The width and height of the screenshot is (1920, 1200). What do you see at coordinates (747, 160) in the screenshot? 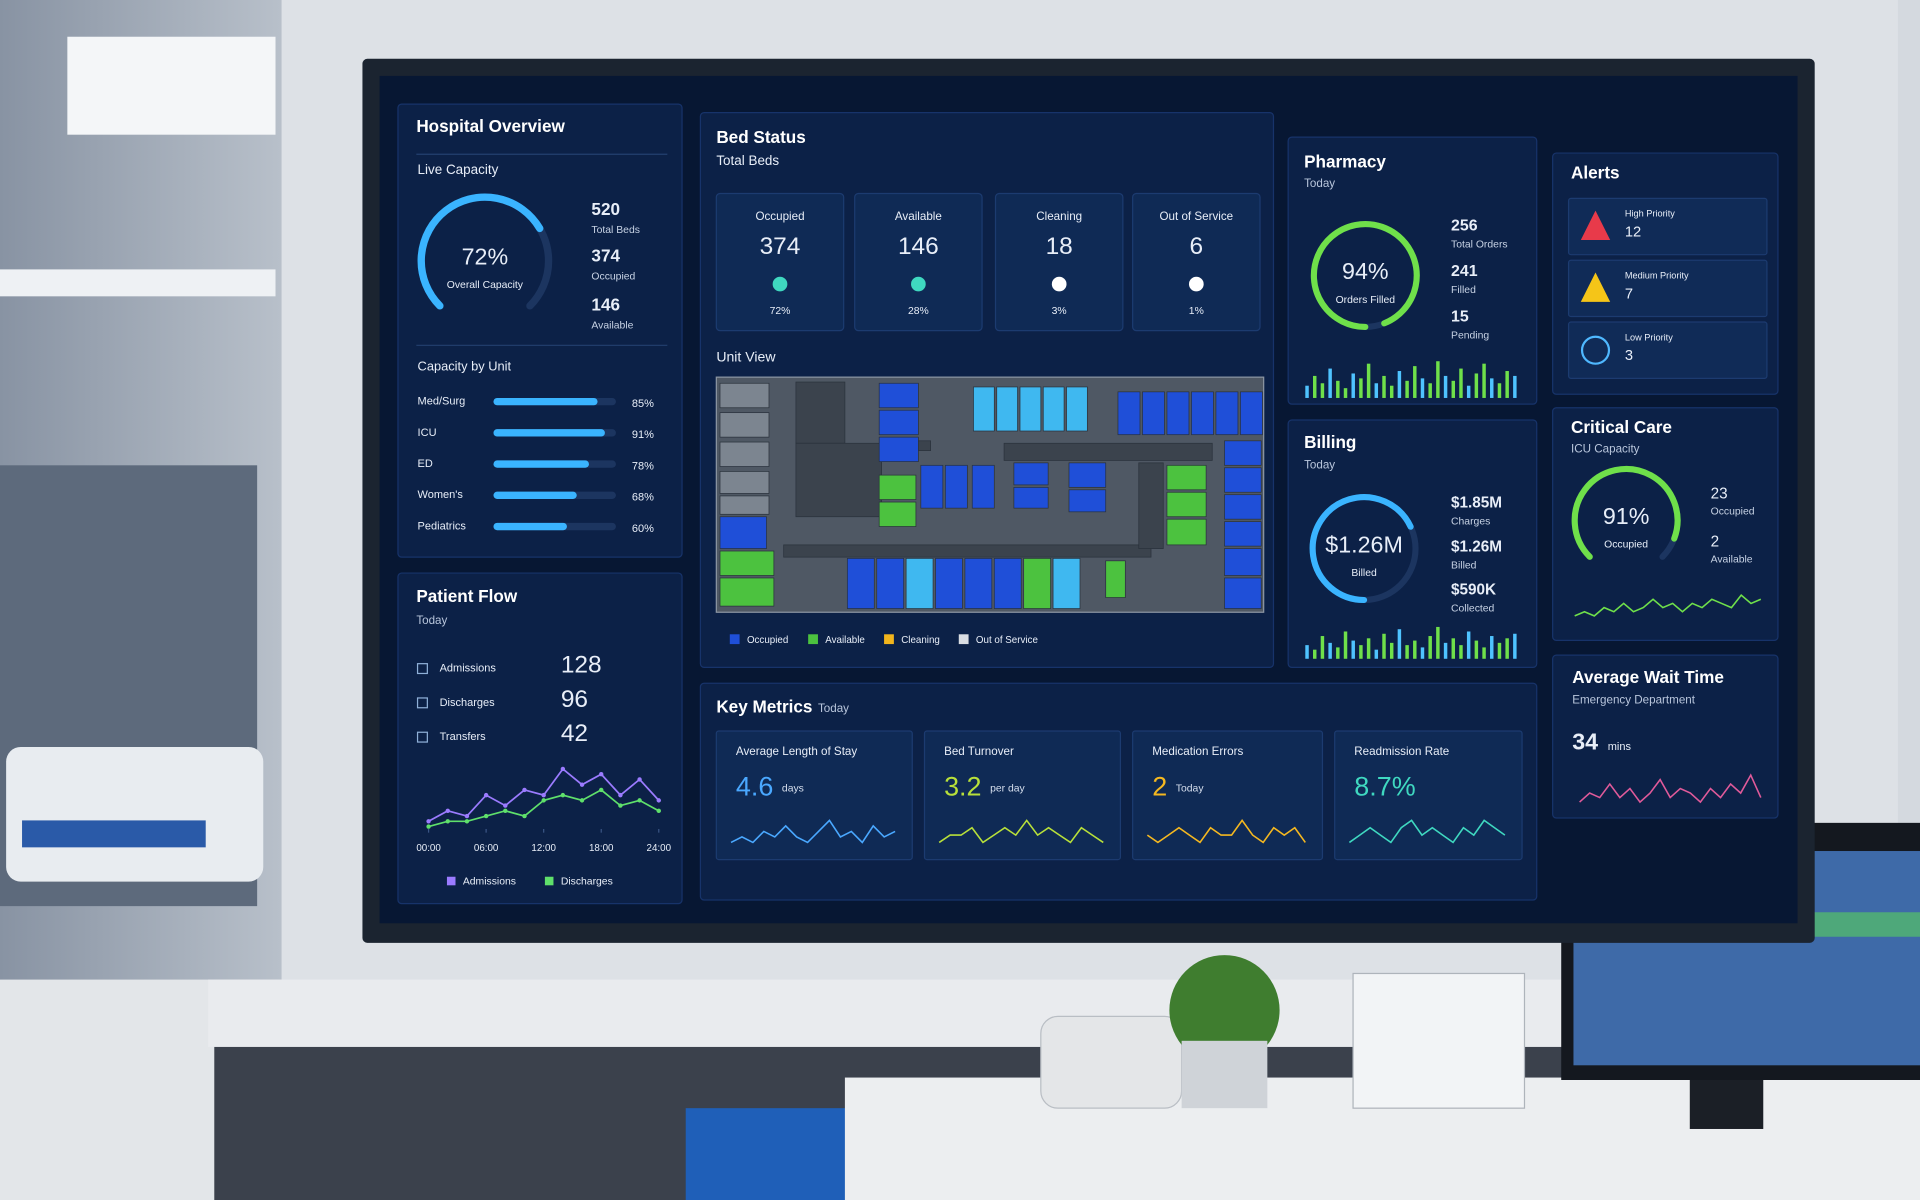
I see `panel-subtitle: Total Beds` at bounding box center [747, 160].